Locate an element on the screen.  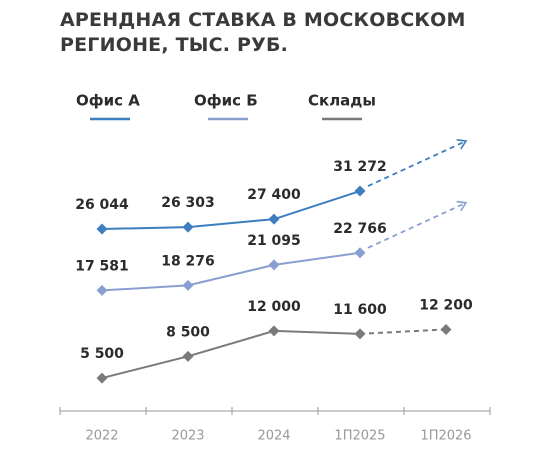
x-tick-label: 1П2025 is located at coordinates (359, 436).